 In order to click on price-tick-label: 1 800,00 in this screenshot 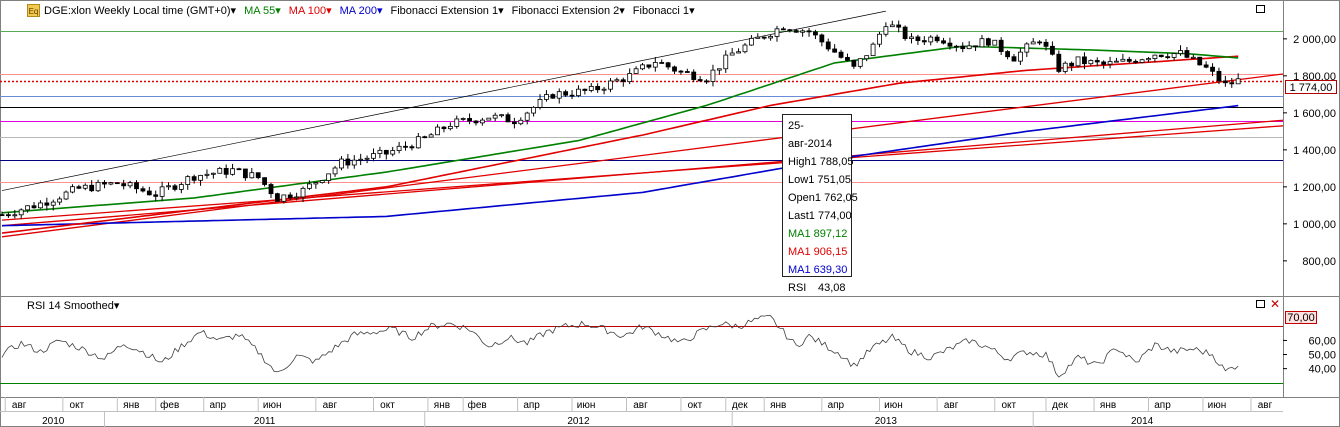, I will do `click(1314, 77)`.